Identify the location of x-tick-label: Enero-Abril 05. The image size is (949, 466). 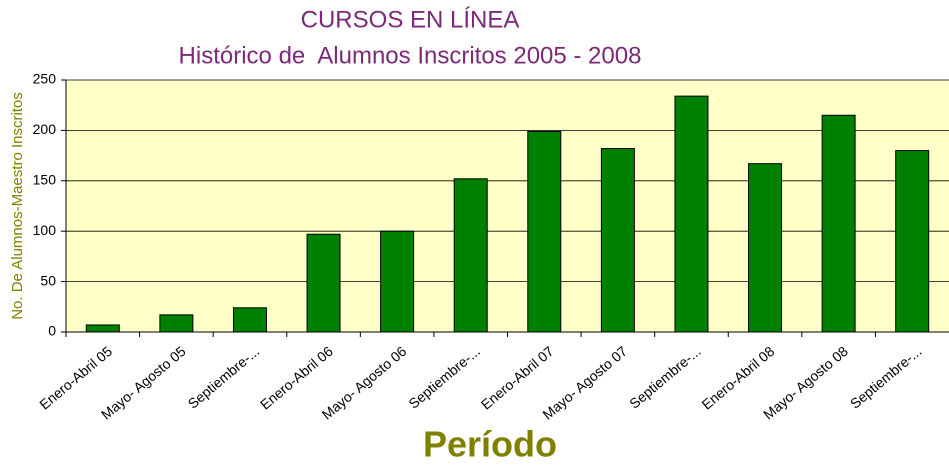
(75, 378).